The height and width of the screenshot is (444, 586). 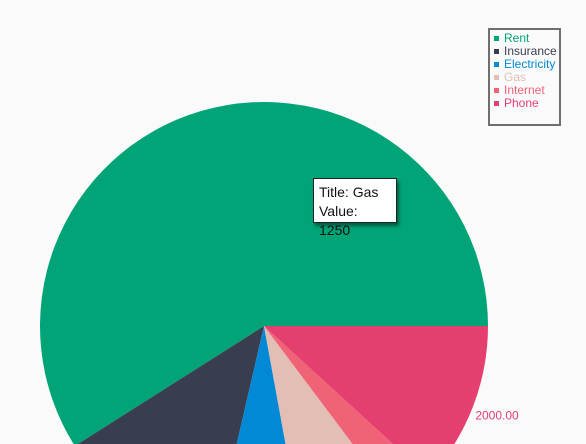 I want to click on tooltip-value: 1250, so click(x=335, y=230).